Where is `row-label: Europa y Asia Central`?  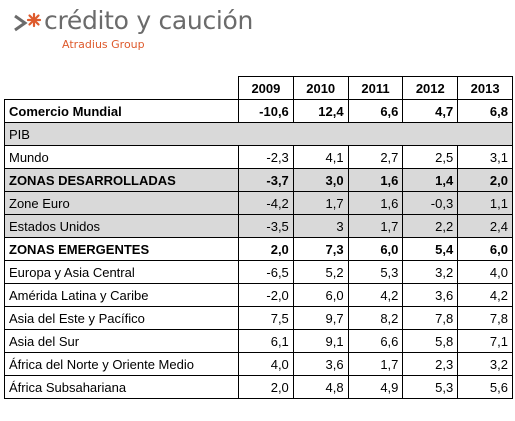 row-label: Europa y Asia Central is located at coordinates (121, 272).